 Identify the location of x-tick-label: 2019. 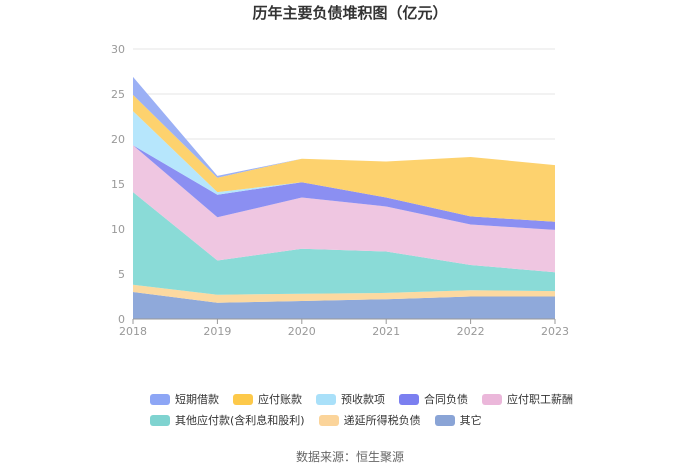
(217, 331).